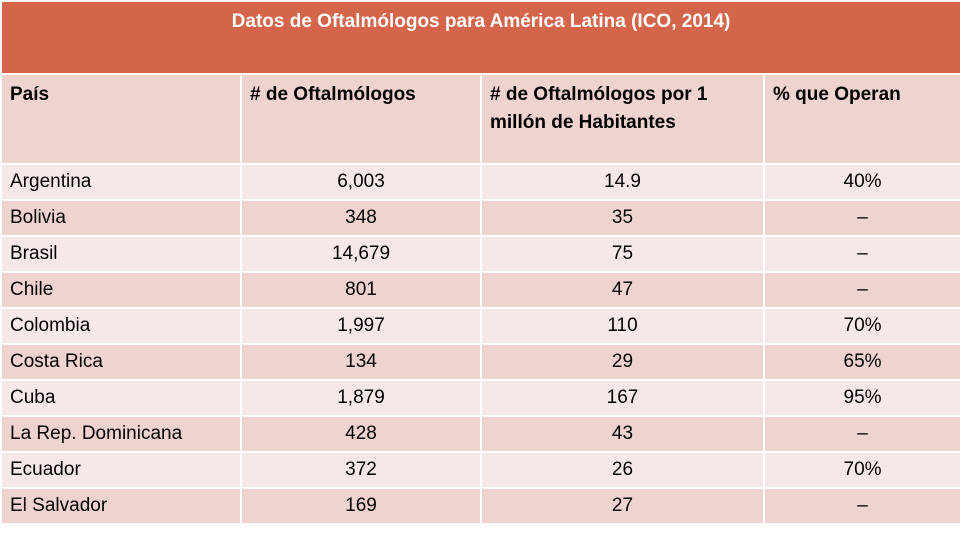 The image size is (960, 540). Describe the element at coordinates (861, 182) in the screenshot. I see `cell-percent-operating: 40%` at that location.